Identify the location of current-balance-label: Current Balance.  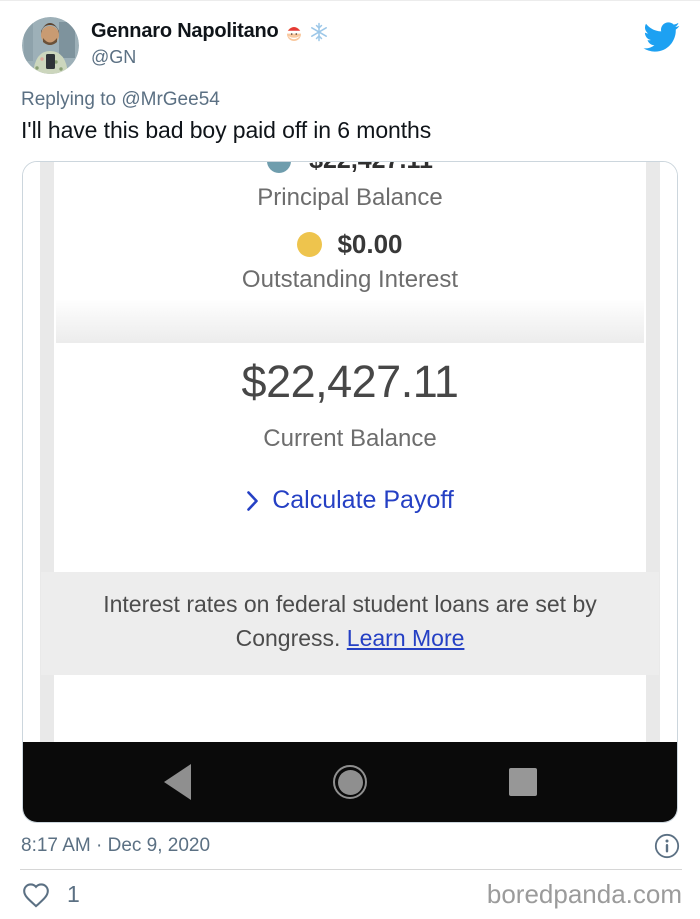
(350, 438).